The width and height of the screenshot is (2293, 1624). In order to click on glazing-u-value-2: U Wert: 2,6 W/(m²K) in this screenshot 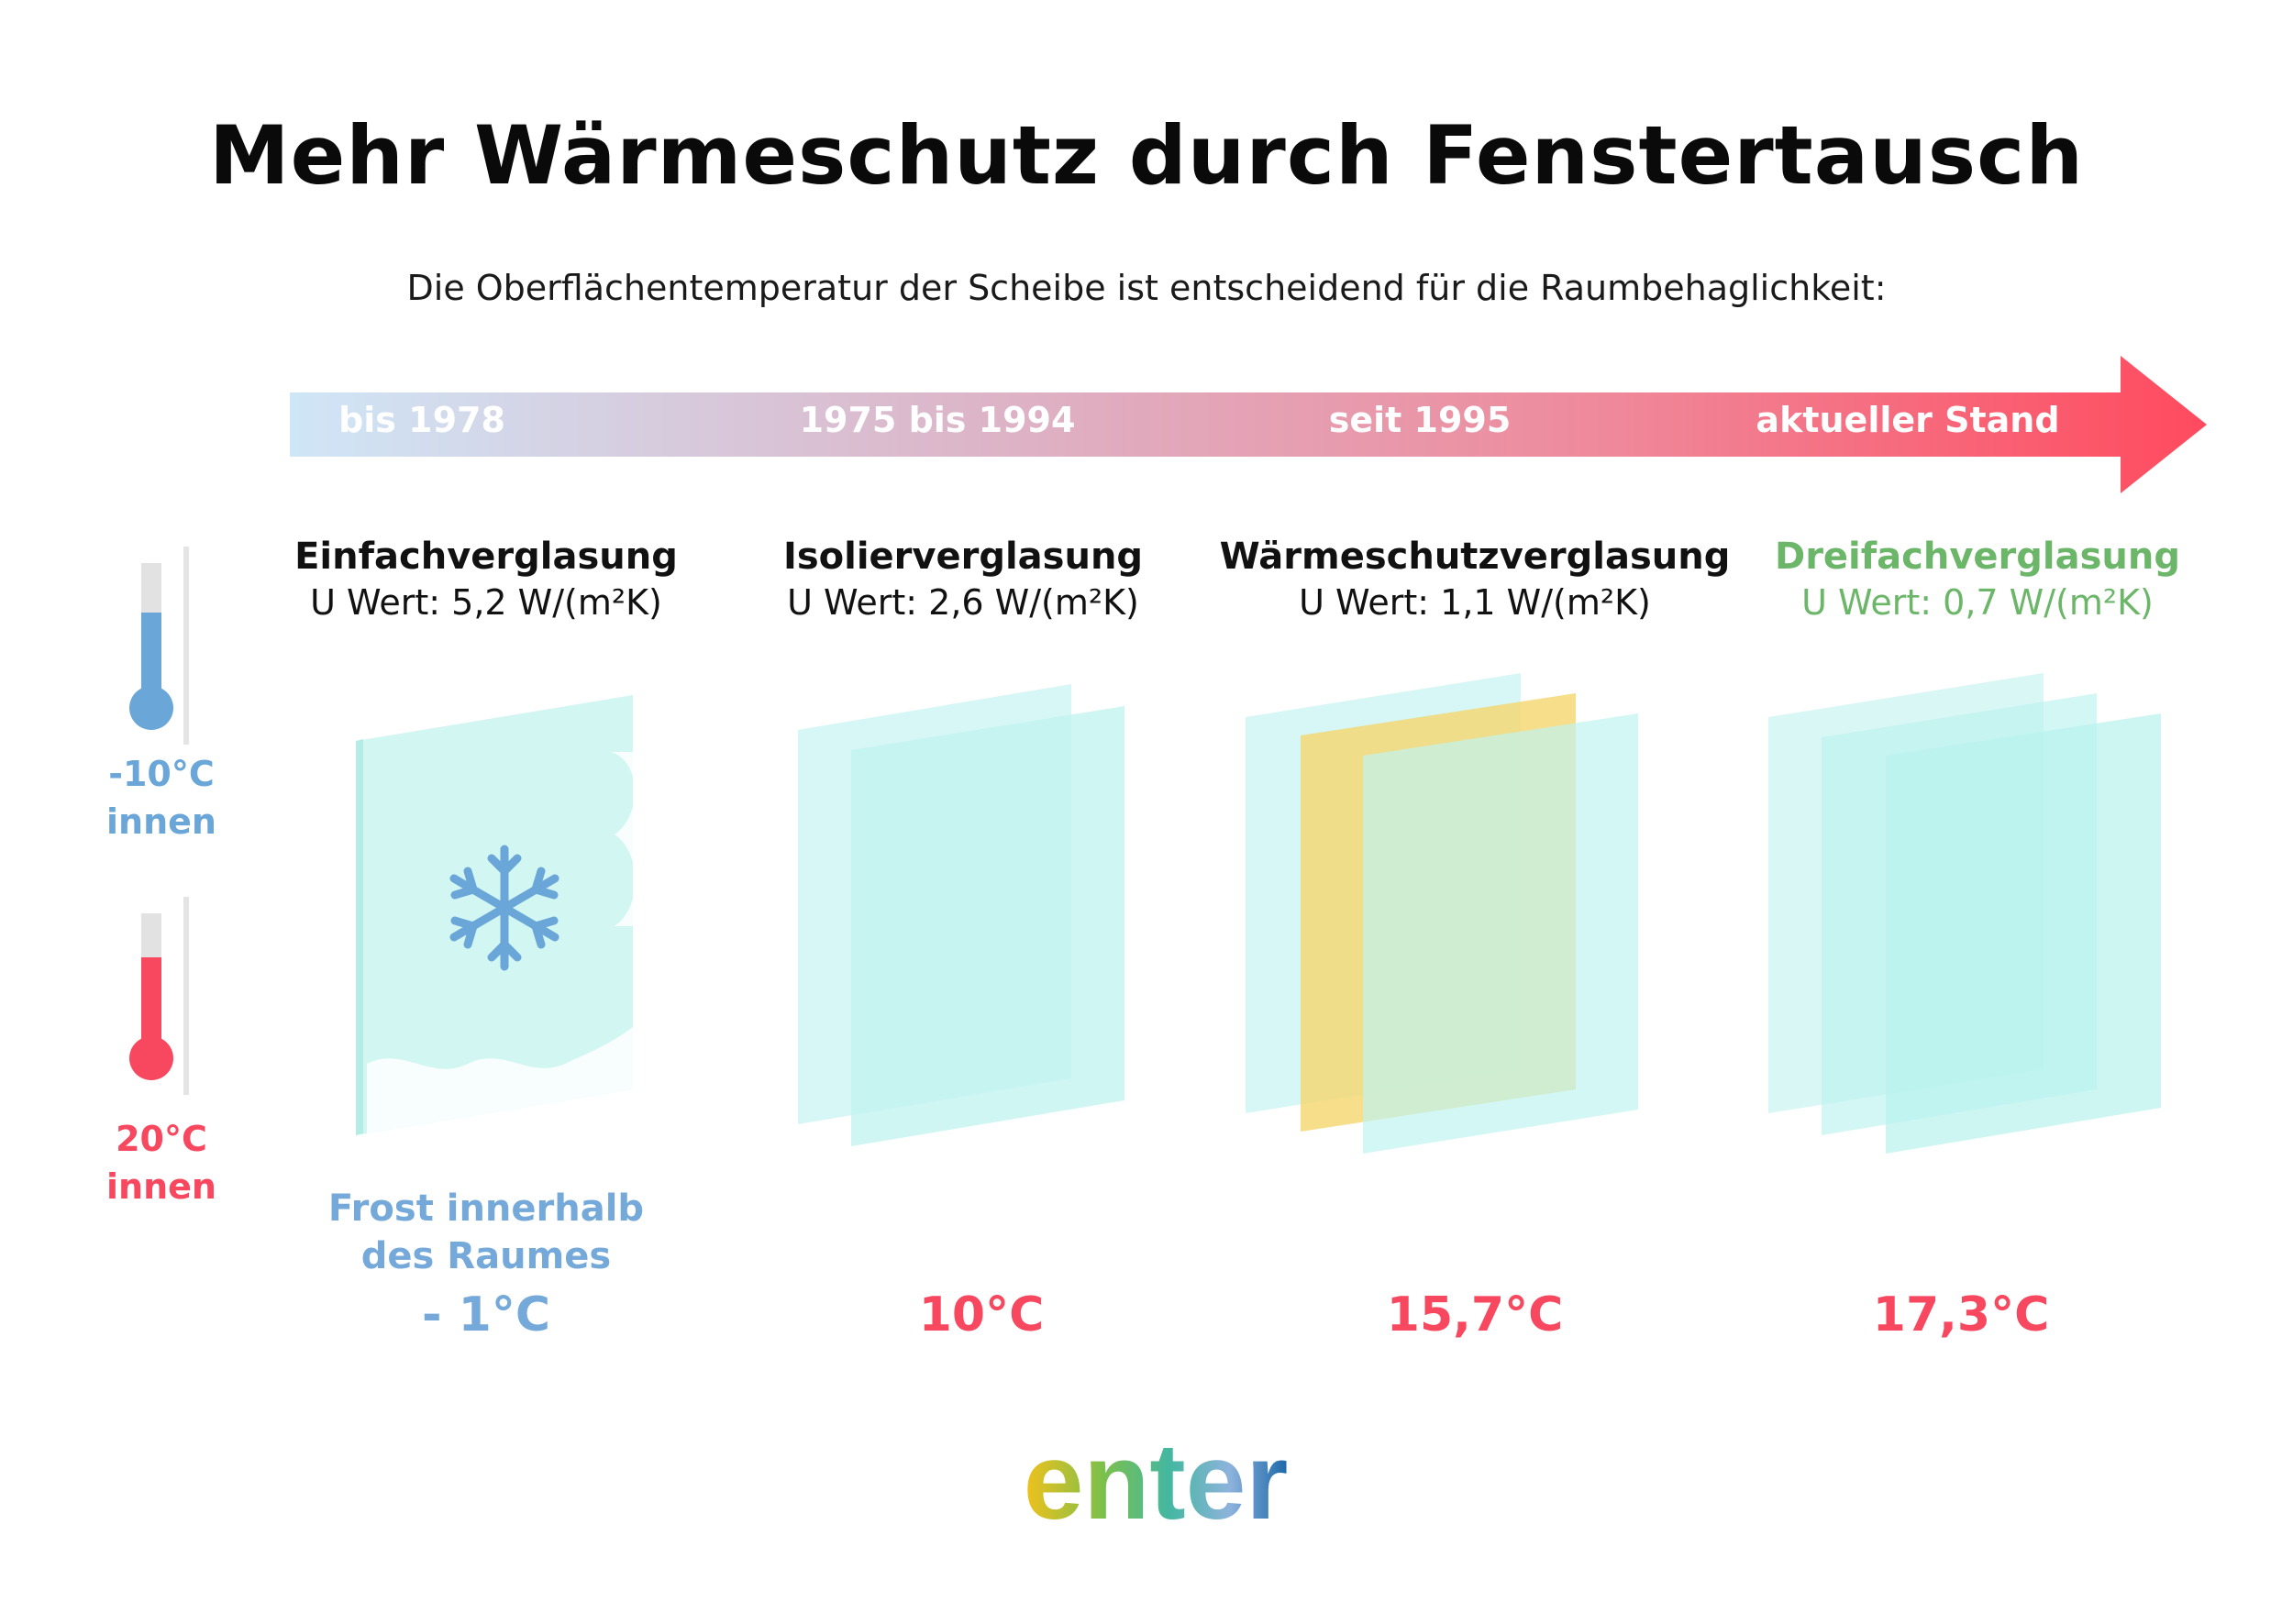, I will do `click(963, 602)`.